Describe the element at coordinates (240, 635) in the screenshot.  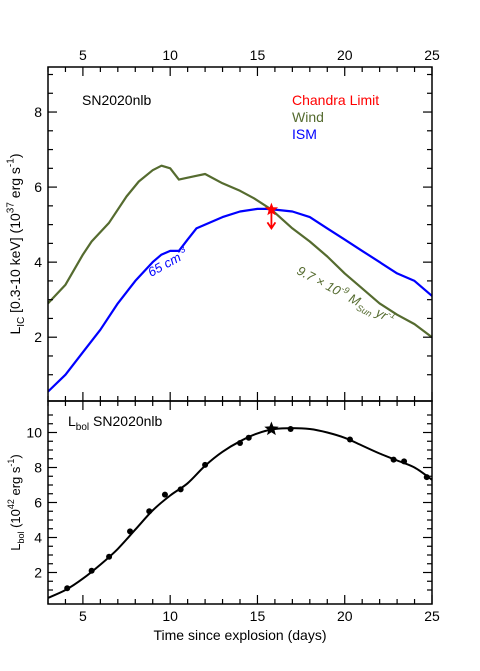
I see `x-axis-label: Time since explosion (days)` at that location.